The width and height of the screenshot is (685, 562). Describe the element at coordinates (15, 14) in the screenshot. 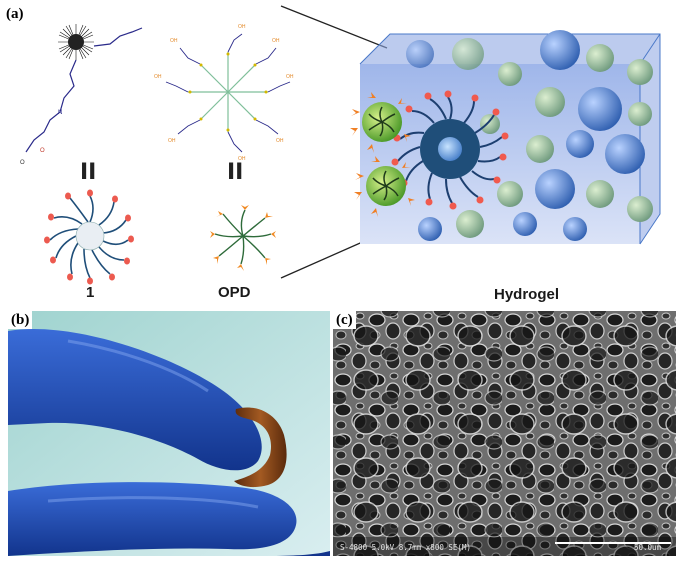

I see `panel-a-label: (a)` at that location.